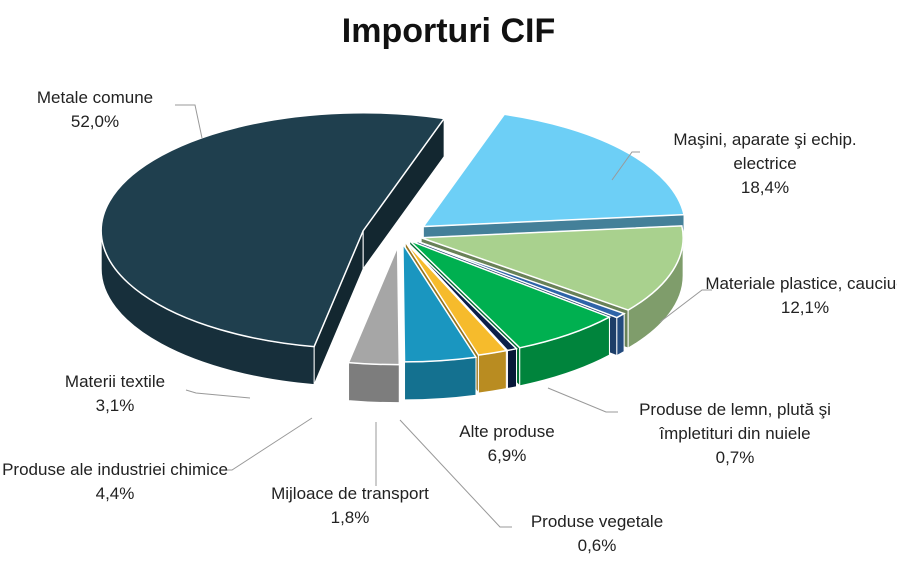 The image size is (897, 561). What do you see at coordinates (507, 444) in the screenshot?
I see `slice-label: Alte produse 6,9%` at bounding box center [507, 444].